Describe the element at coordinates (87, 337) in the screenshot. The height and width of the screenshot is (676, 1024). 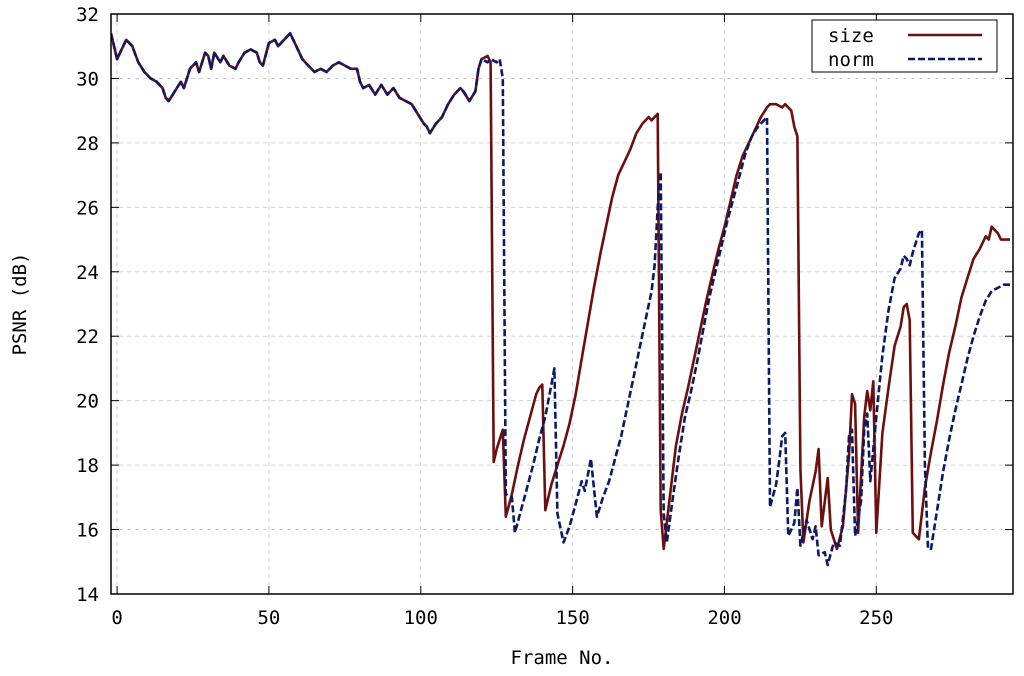
I see `y-tick-label: 22` at that location.